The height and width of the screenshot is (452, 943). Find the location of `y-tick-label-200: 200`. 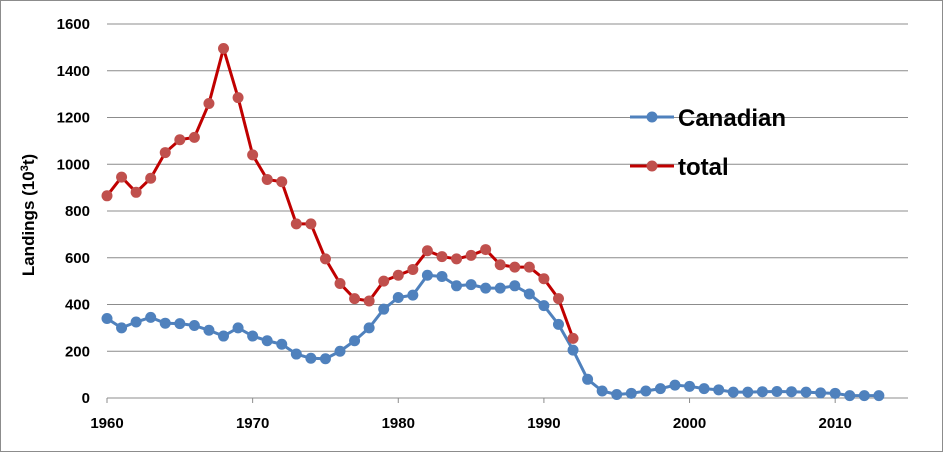

y-tick-label-200: 200 is located at coordinates (77, 351).